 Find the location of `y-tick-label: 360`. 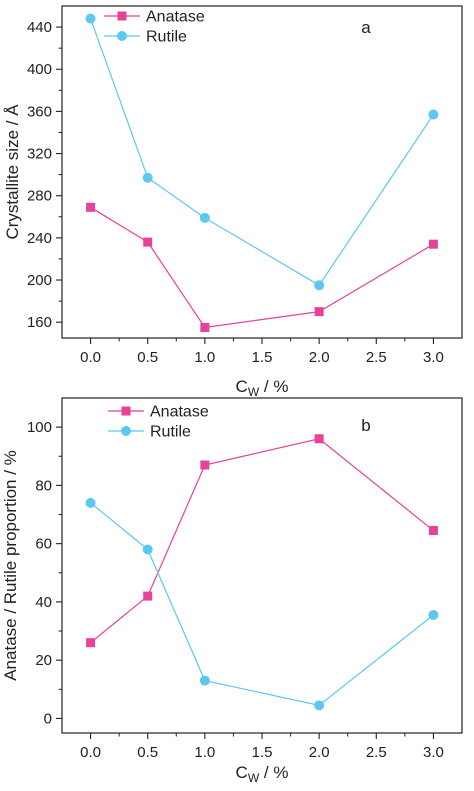

y-tick-label: 360 is located at coordinates (39, 111).